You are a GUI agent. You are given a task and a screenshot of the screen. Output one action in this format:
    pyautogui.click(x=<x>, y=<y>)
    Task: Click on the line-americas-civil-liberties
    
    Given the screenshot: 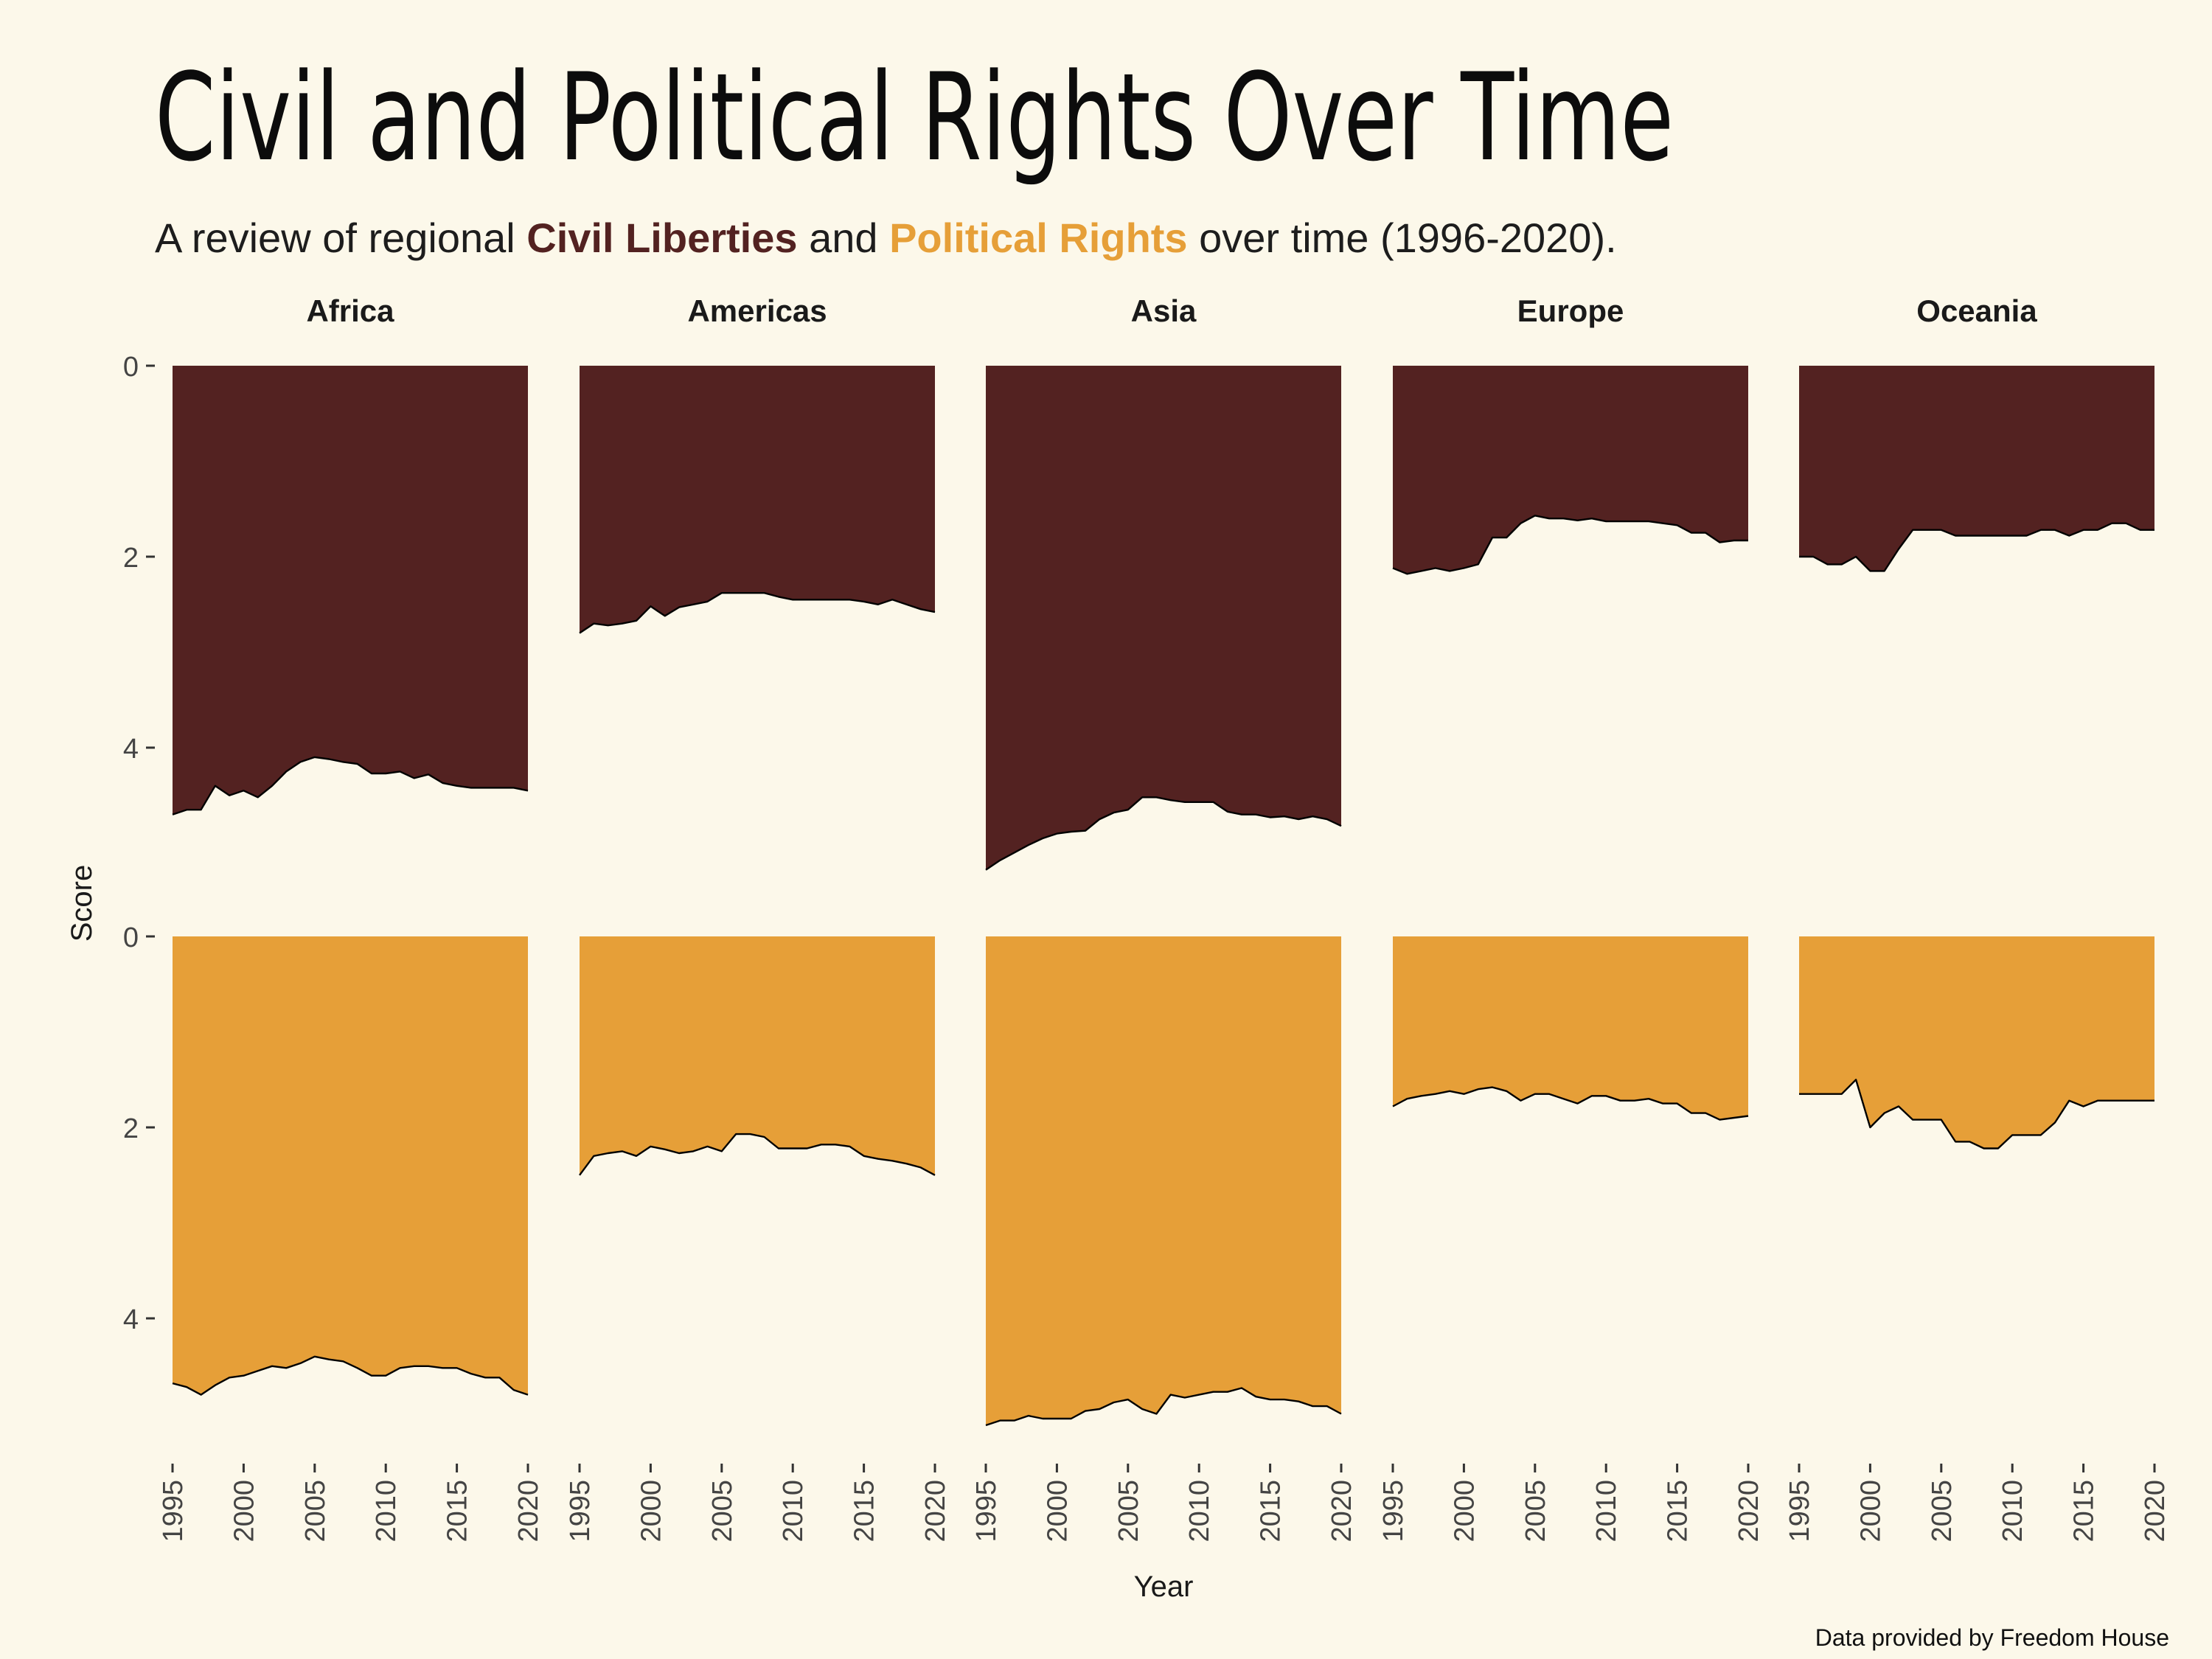 What is the action you would take?
    pyautogui.click(x=757, y=613)
    